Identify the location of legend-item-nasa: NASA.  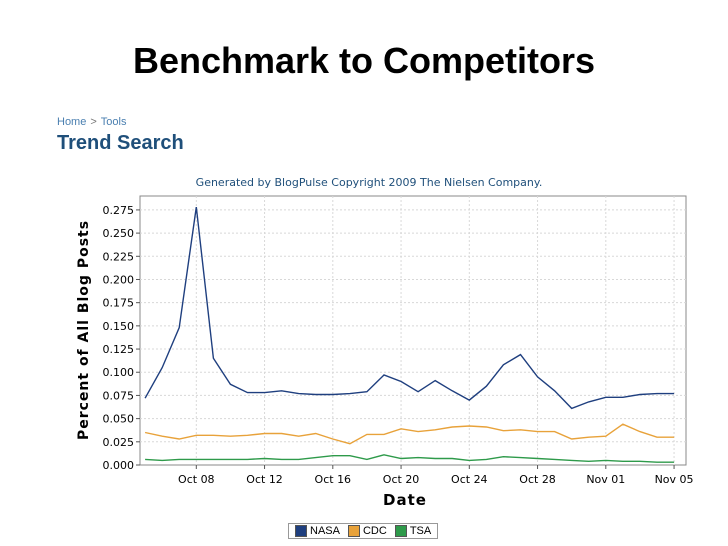
(317, 531).